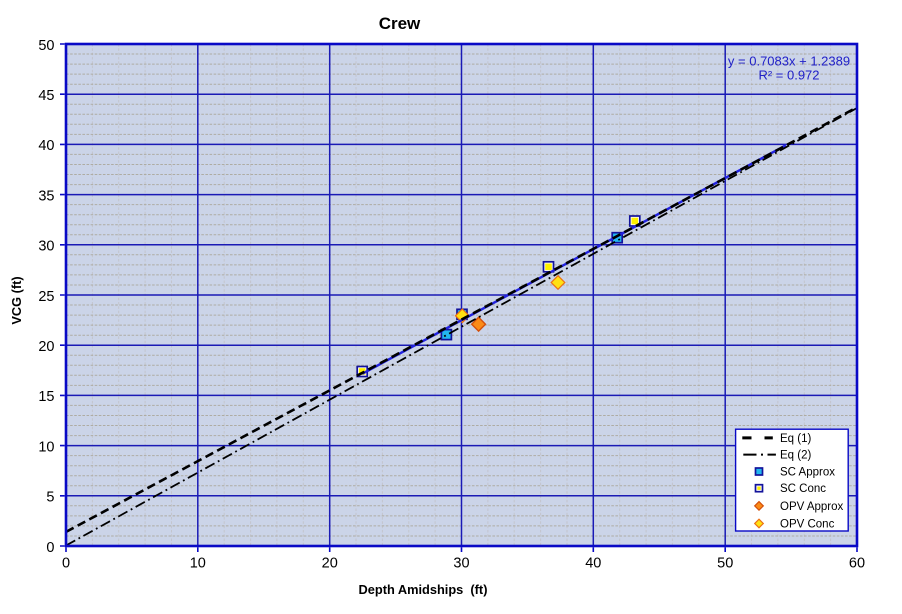 The image size is (902, 614). Describe the element at coordinates (807, 473) in the screenshot. I see `svg-text: SC Approx` at that location.